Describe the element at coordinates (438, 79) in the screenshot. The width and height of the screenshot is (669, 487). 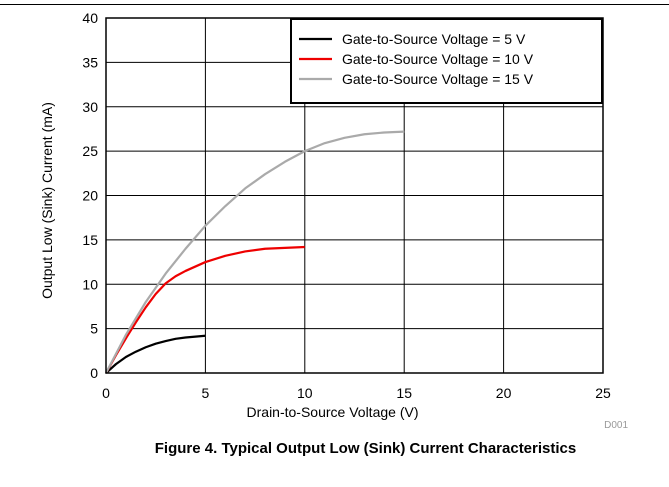
I see `legend-label-3: Gate-to-Source Voltage = 15 V` at that location.